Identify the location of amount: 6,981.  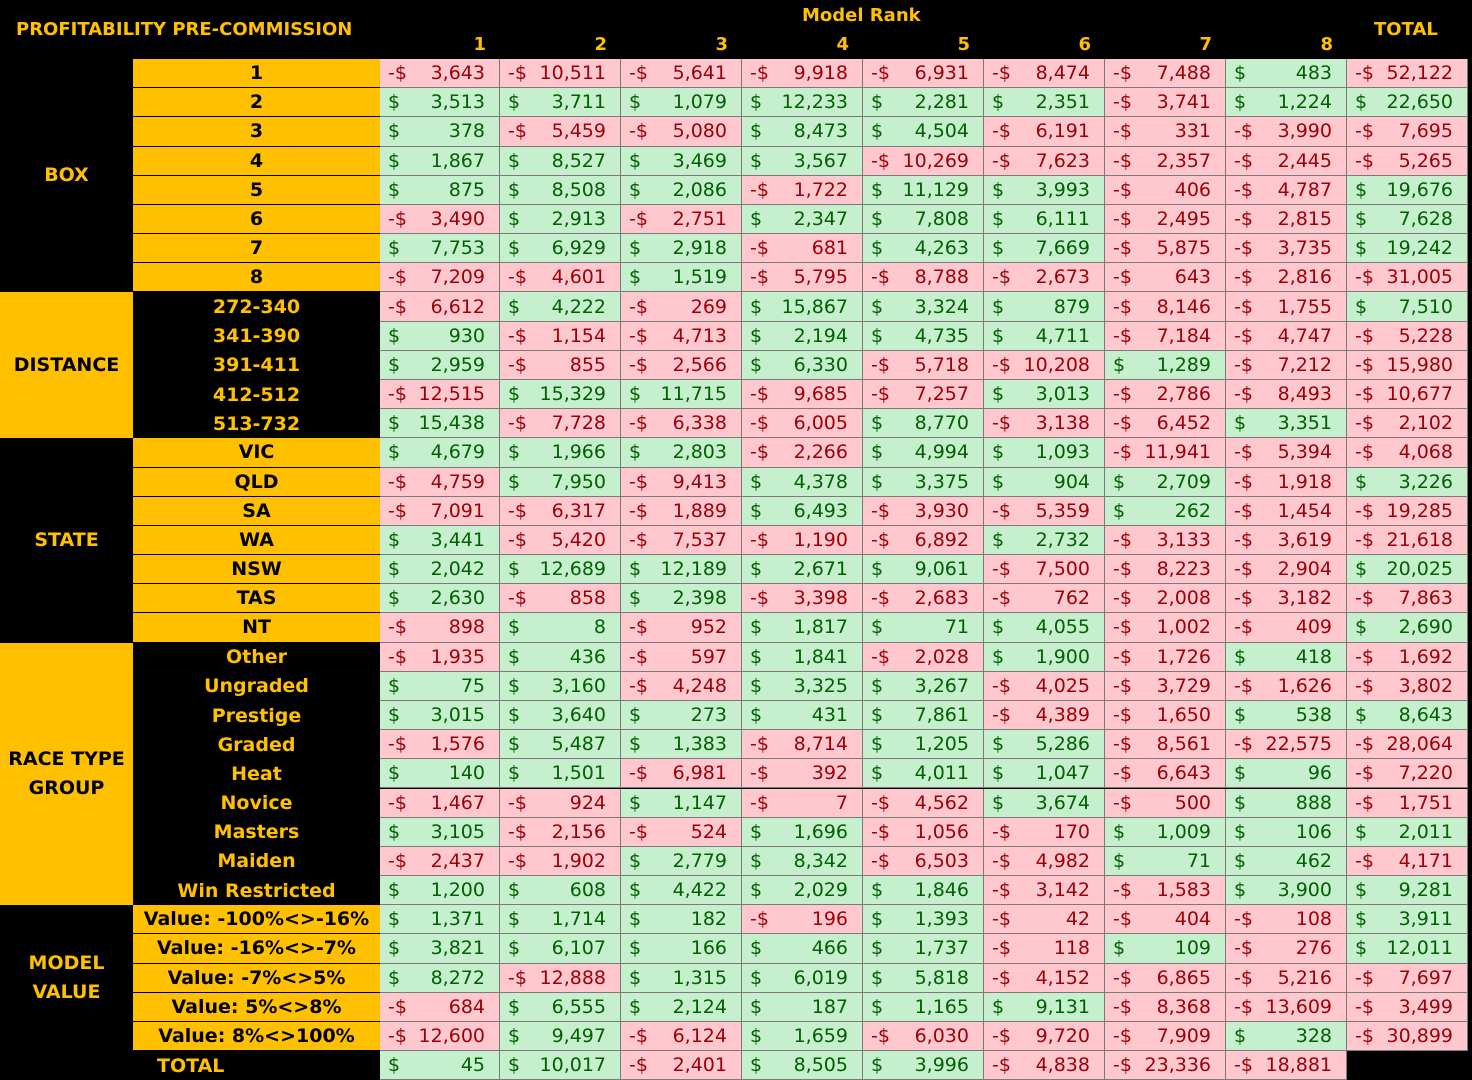
(699, 773).